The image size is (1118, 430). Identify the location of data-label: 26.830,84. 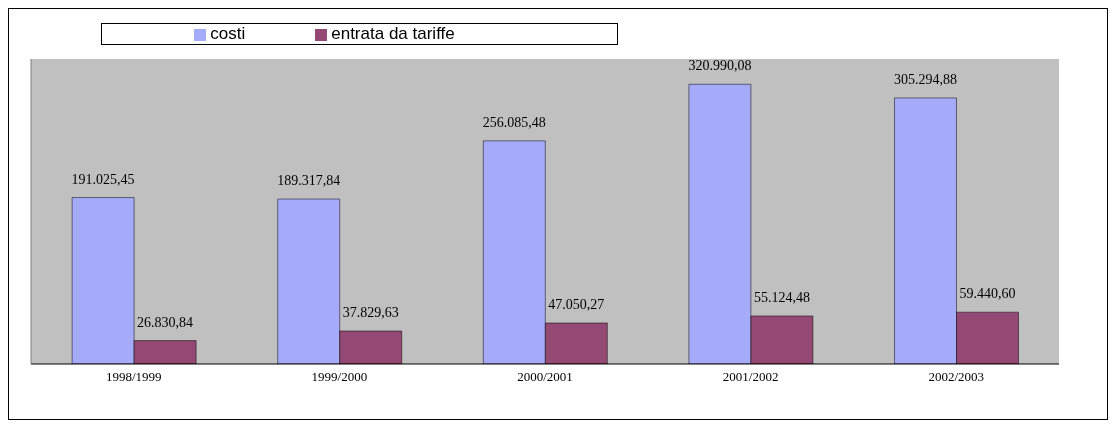
(165, 322).